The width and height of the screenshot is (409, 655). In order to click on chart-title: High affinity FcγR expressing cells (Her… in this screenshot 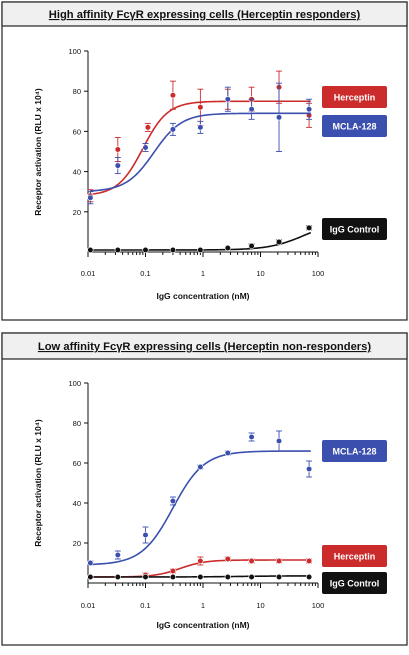, I will do `click(205, 15)`.